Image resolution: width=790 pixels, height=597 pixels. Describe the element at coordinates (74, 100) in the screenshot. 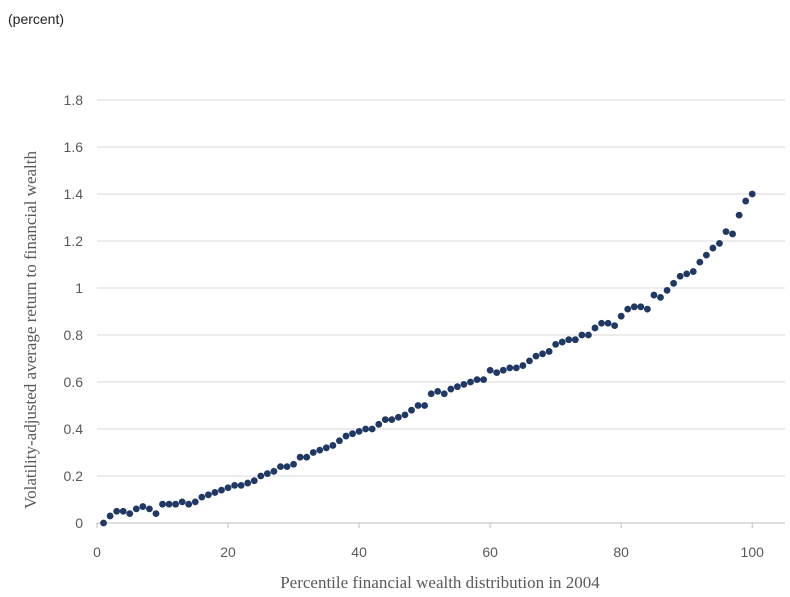

I see `y-tick-label: 1.8` at that location.